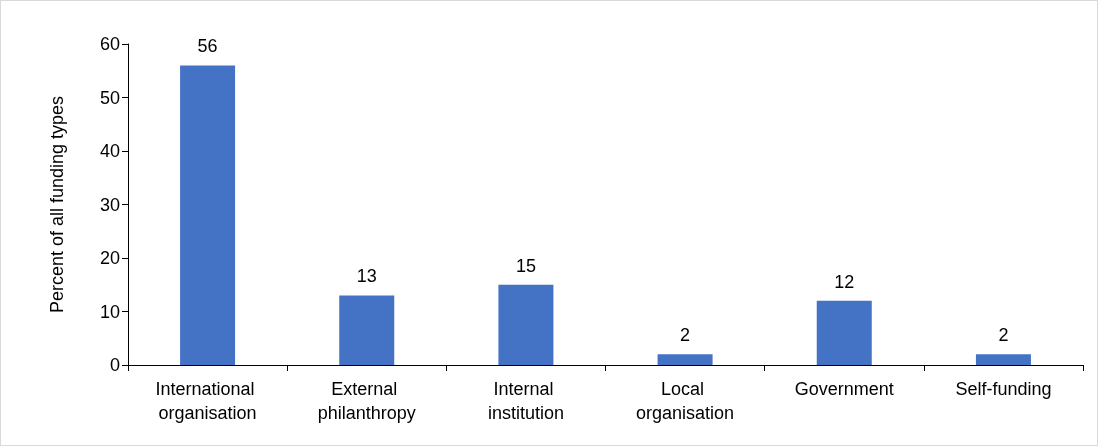  Describe the element at coordinates (109, 258) in the screenshot. I see `y-tick-label: 20` at that location.